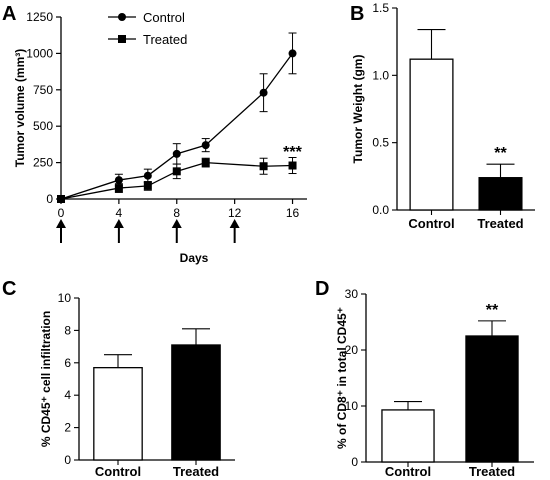 The width and height of the screenshot is (550, 480). I want to click on y-tick-label: 4, so click(67, 395).